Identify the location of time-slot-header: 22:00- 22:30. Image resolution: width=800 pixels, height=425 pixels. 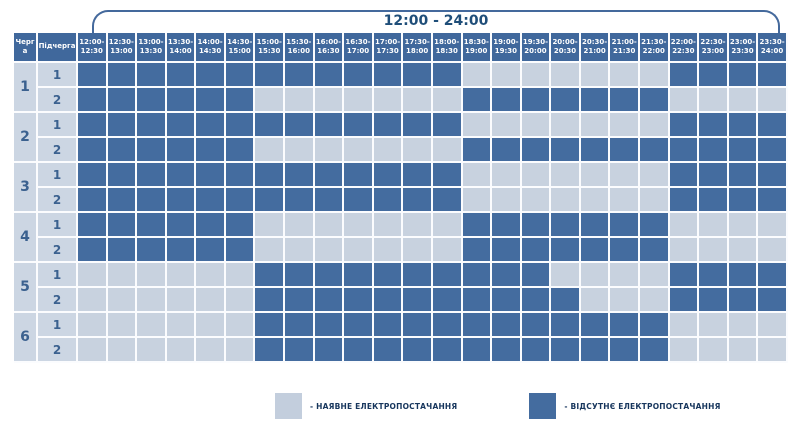
(684, 48).